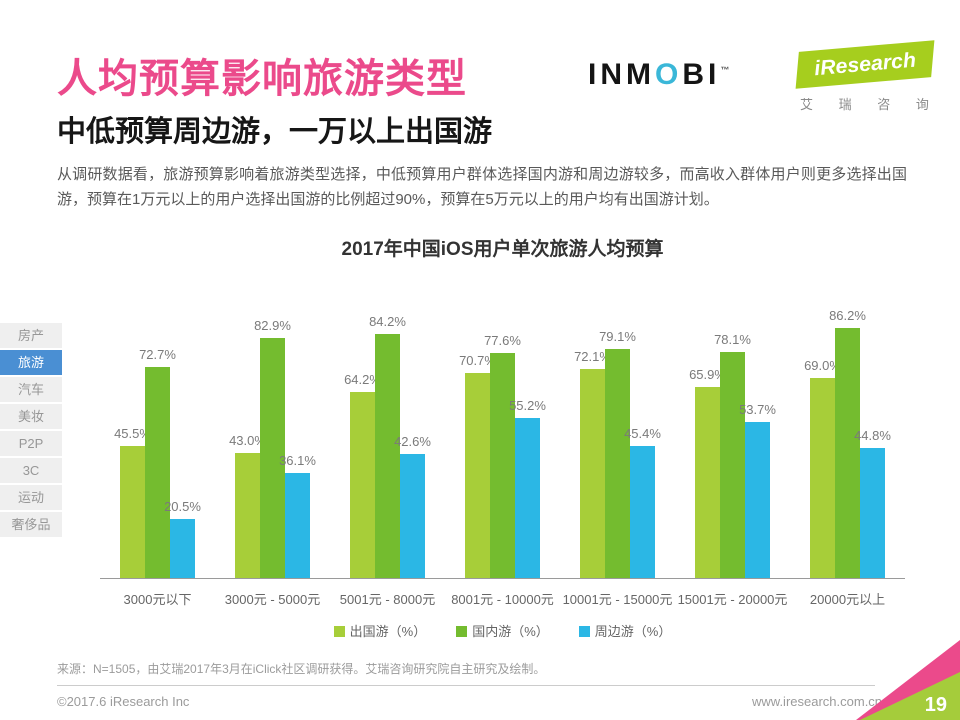 Image resolution: width=960 pixels, height=720 pixels. Describe the element at coordinates (362, 379) in the screenshot. I see `bar-value-label: 64.2%` at that location.